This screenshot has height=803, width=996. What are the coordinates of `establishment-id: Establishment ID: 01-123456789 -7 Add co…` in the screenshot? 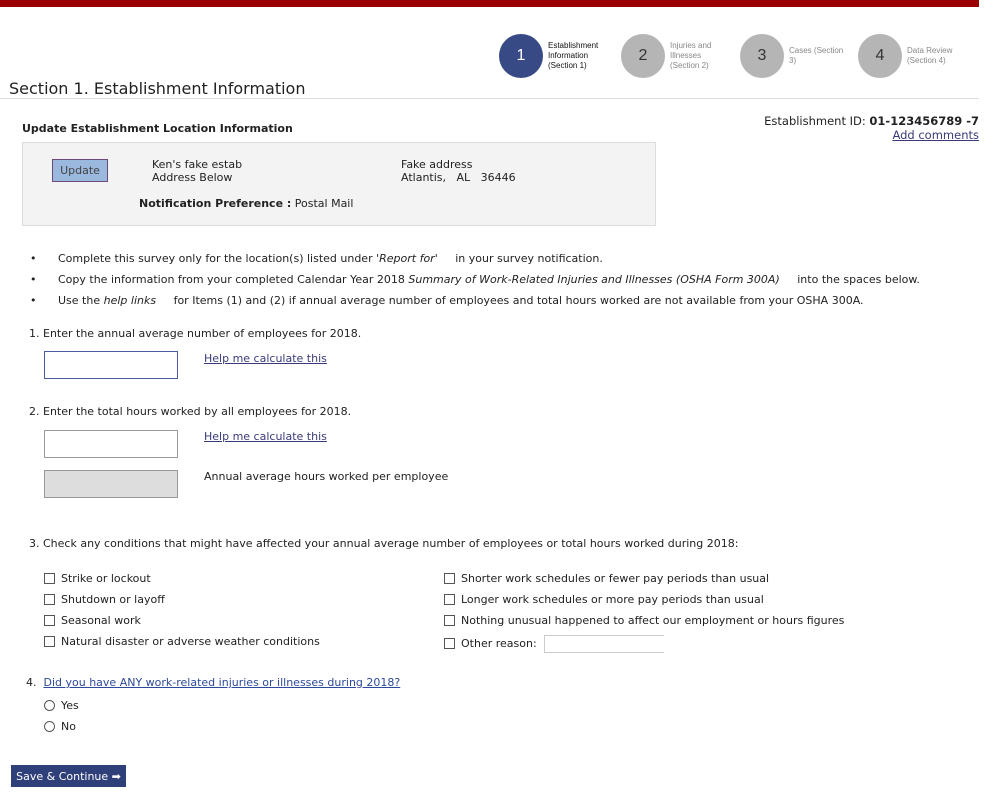 It's located at (871, 128).